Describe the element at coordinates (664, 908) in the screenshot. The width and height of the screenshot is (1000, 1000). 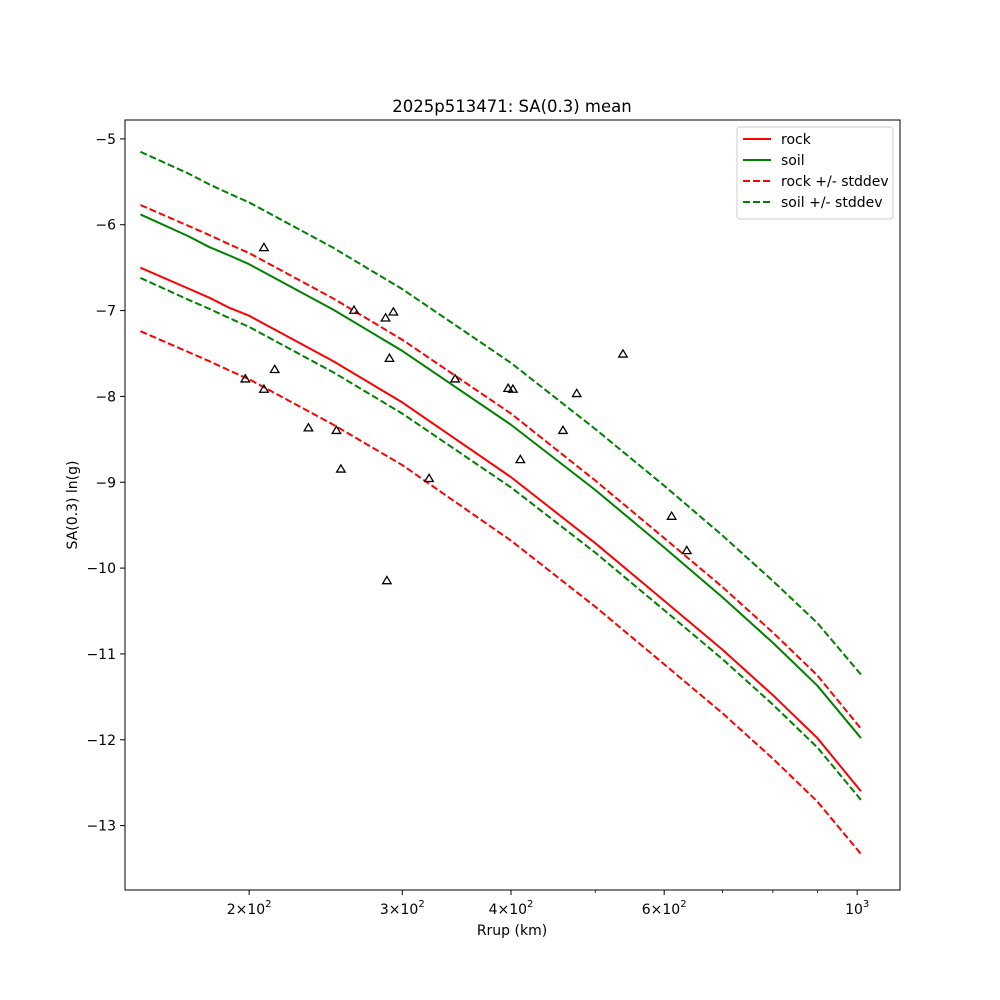
I see `x-tick-label: 6×102` at that location.